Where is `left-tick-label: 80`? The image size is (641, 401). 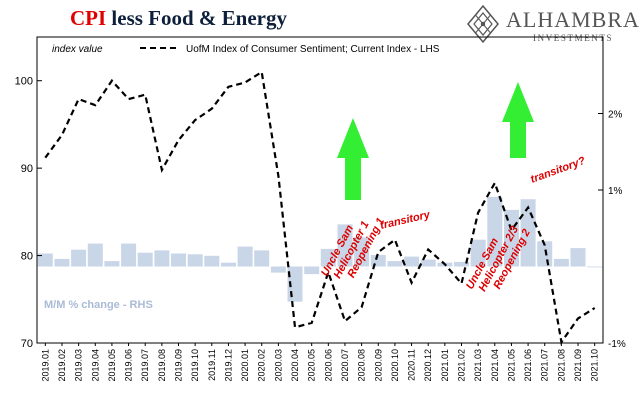
left-tick-label: 80 is located at coordinates (27, 257).